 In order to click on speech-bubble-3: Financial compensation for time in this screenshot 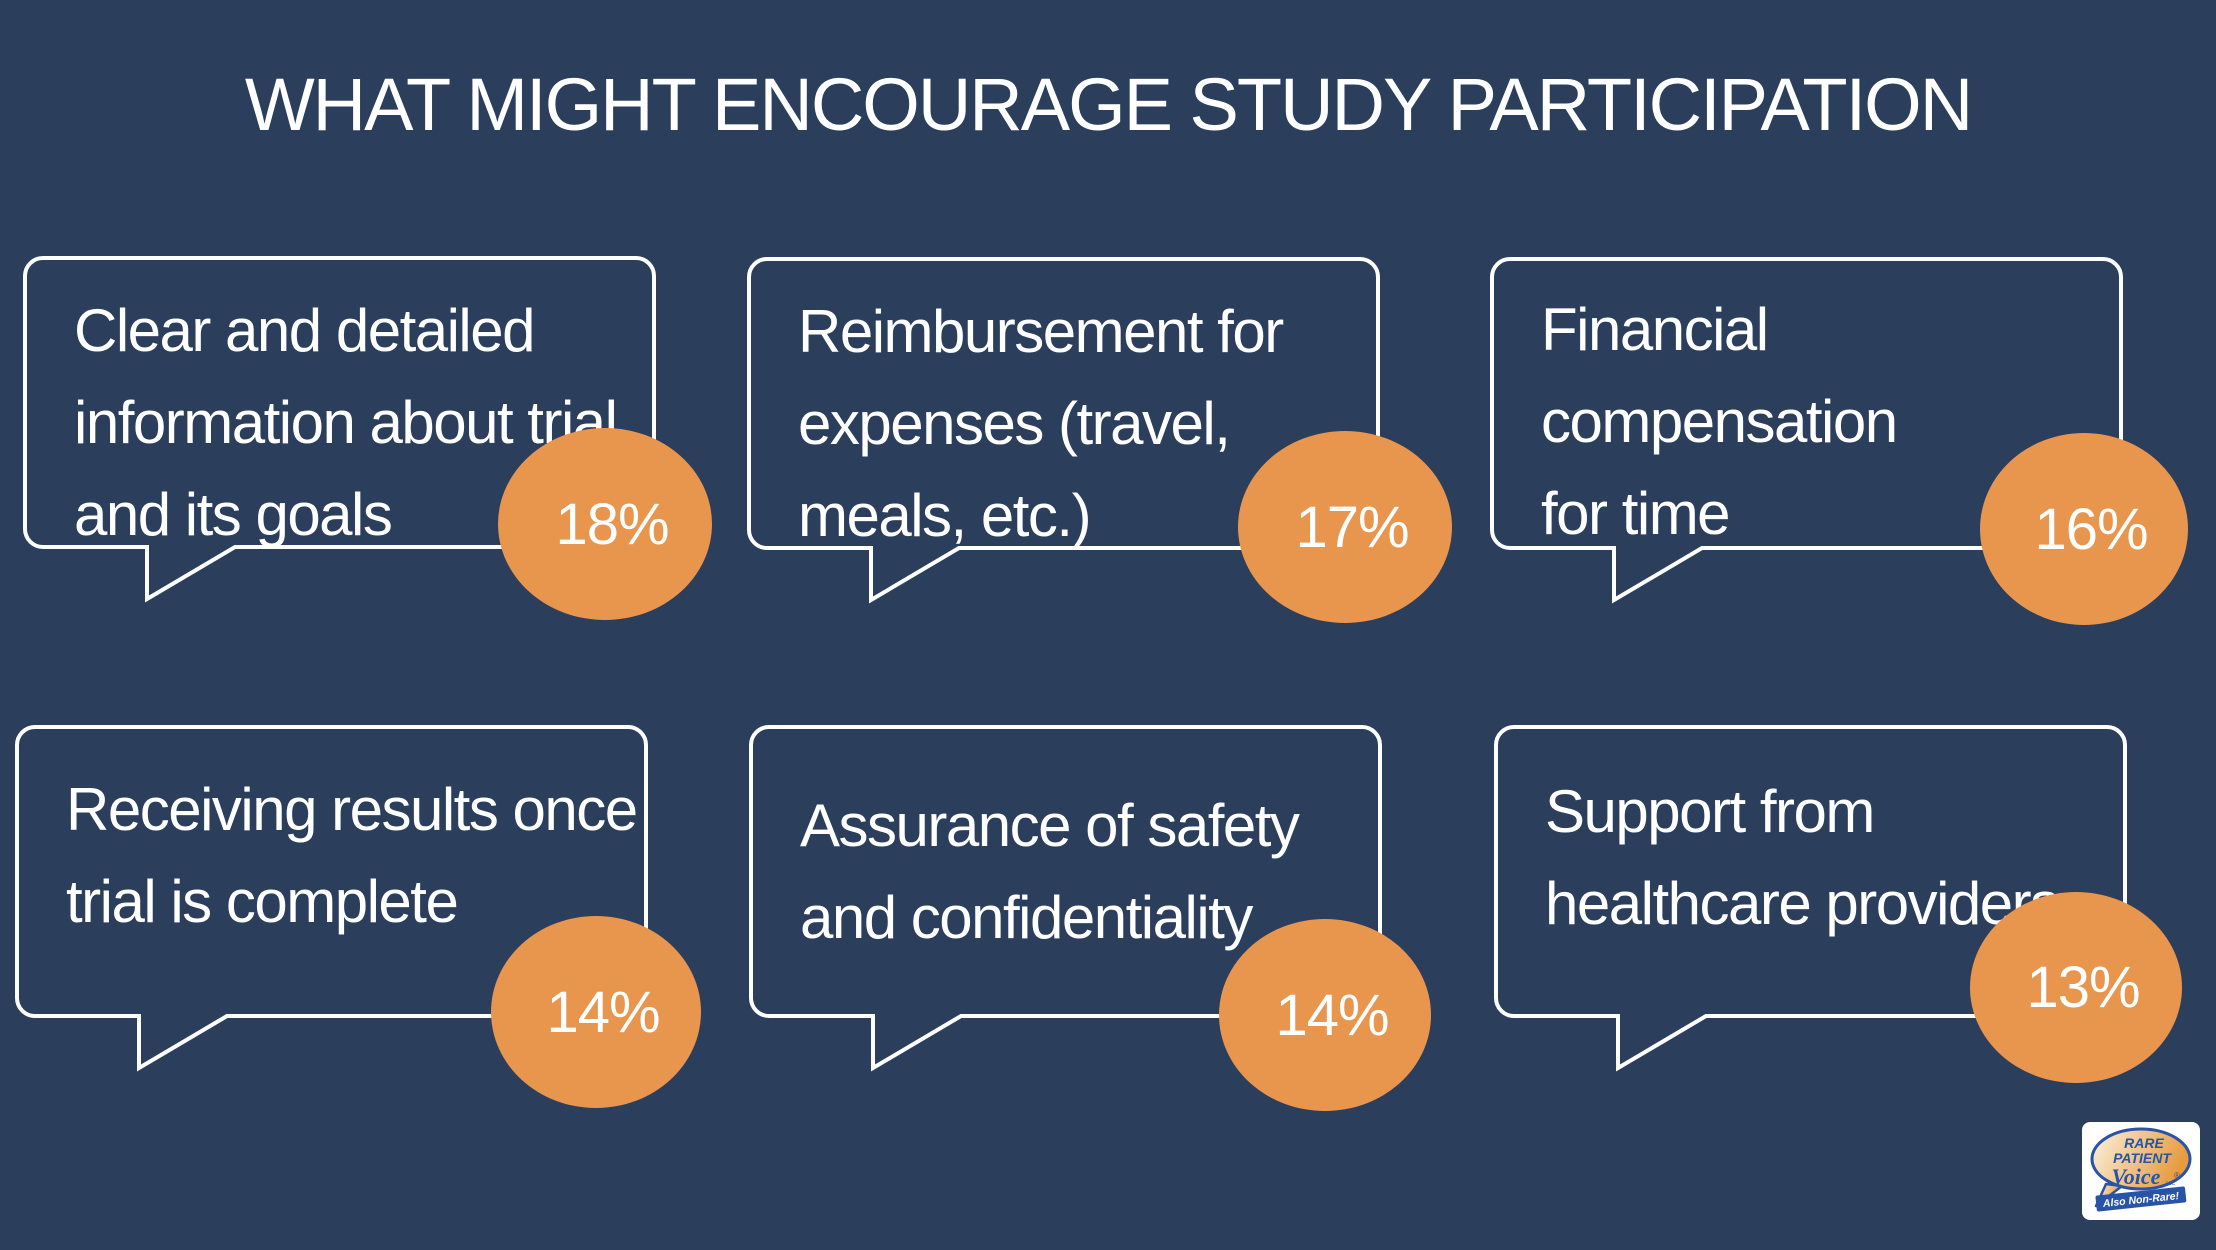, I will do `click(1807, 431)`.